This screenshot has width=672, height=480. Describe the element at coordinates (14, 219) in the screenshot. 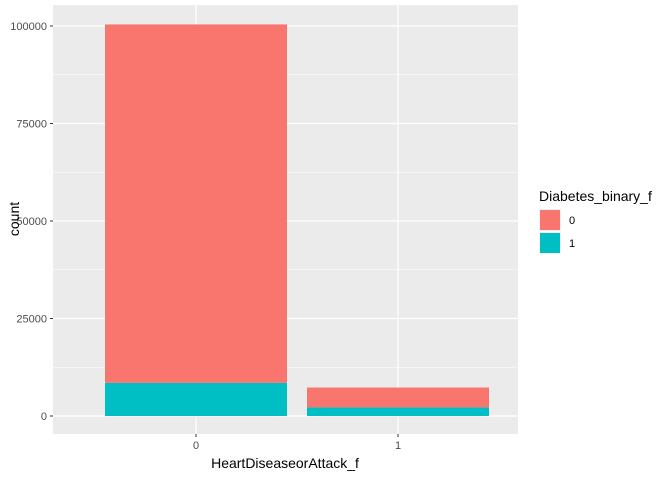

I see `y-axis-title: count` at that location.